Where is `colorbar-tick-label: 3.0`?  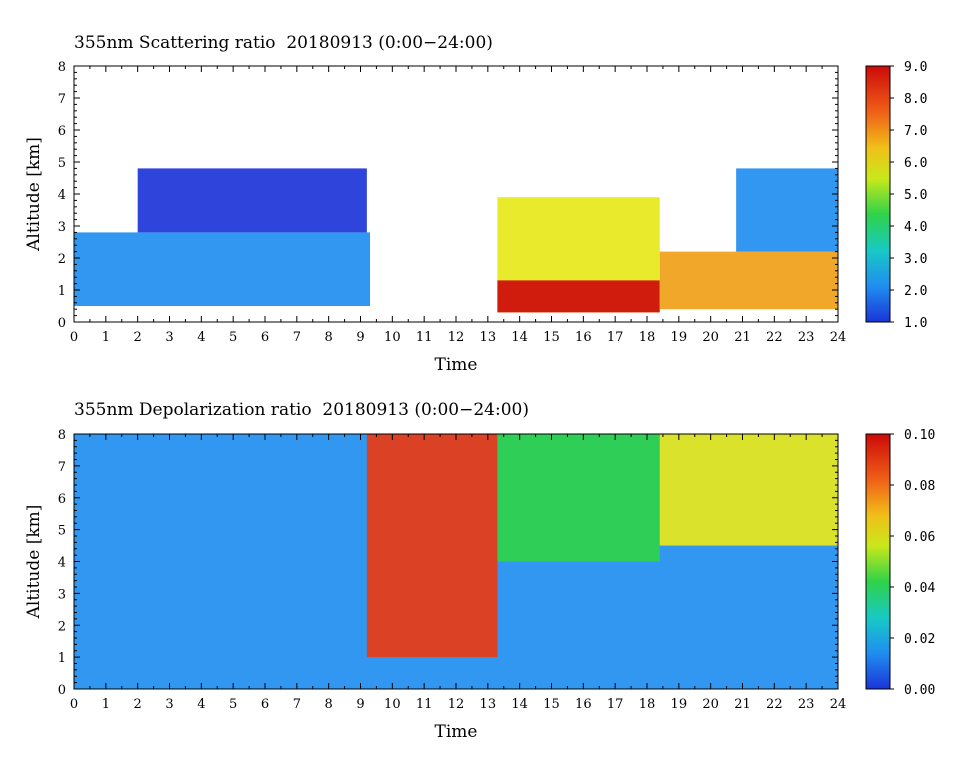
colorbar-tick-label: 3.0 is located at coordinates (915, 259).